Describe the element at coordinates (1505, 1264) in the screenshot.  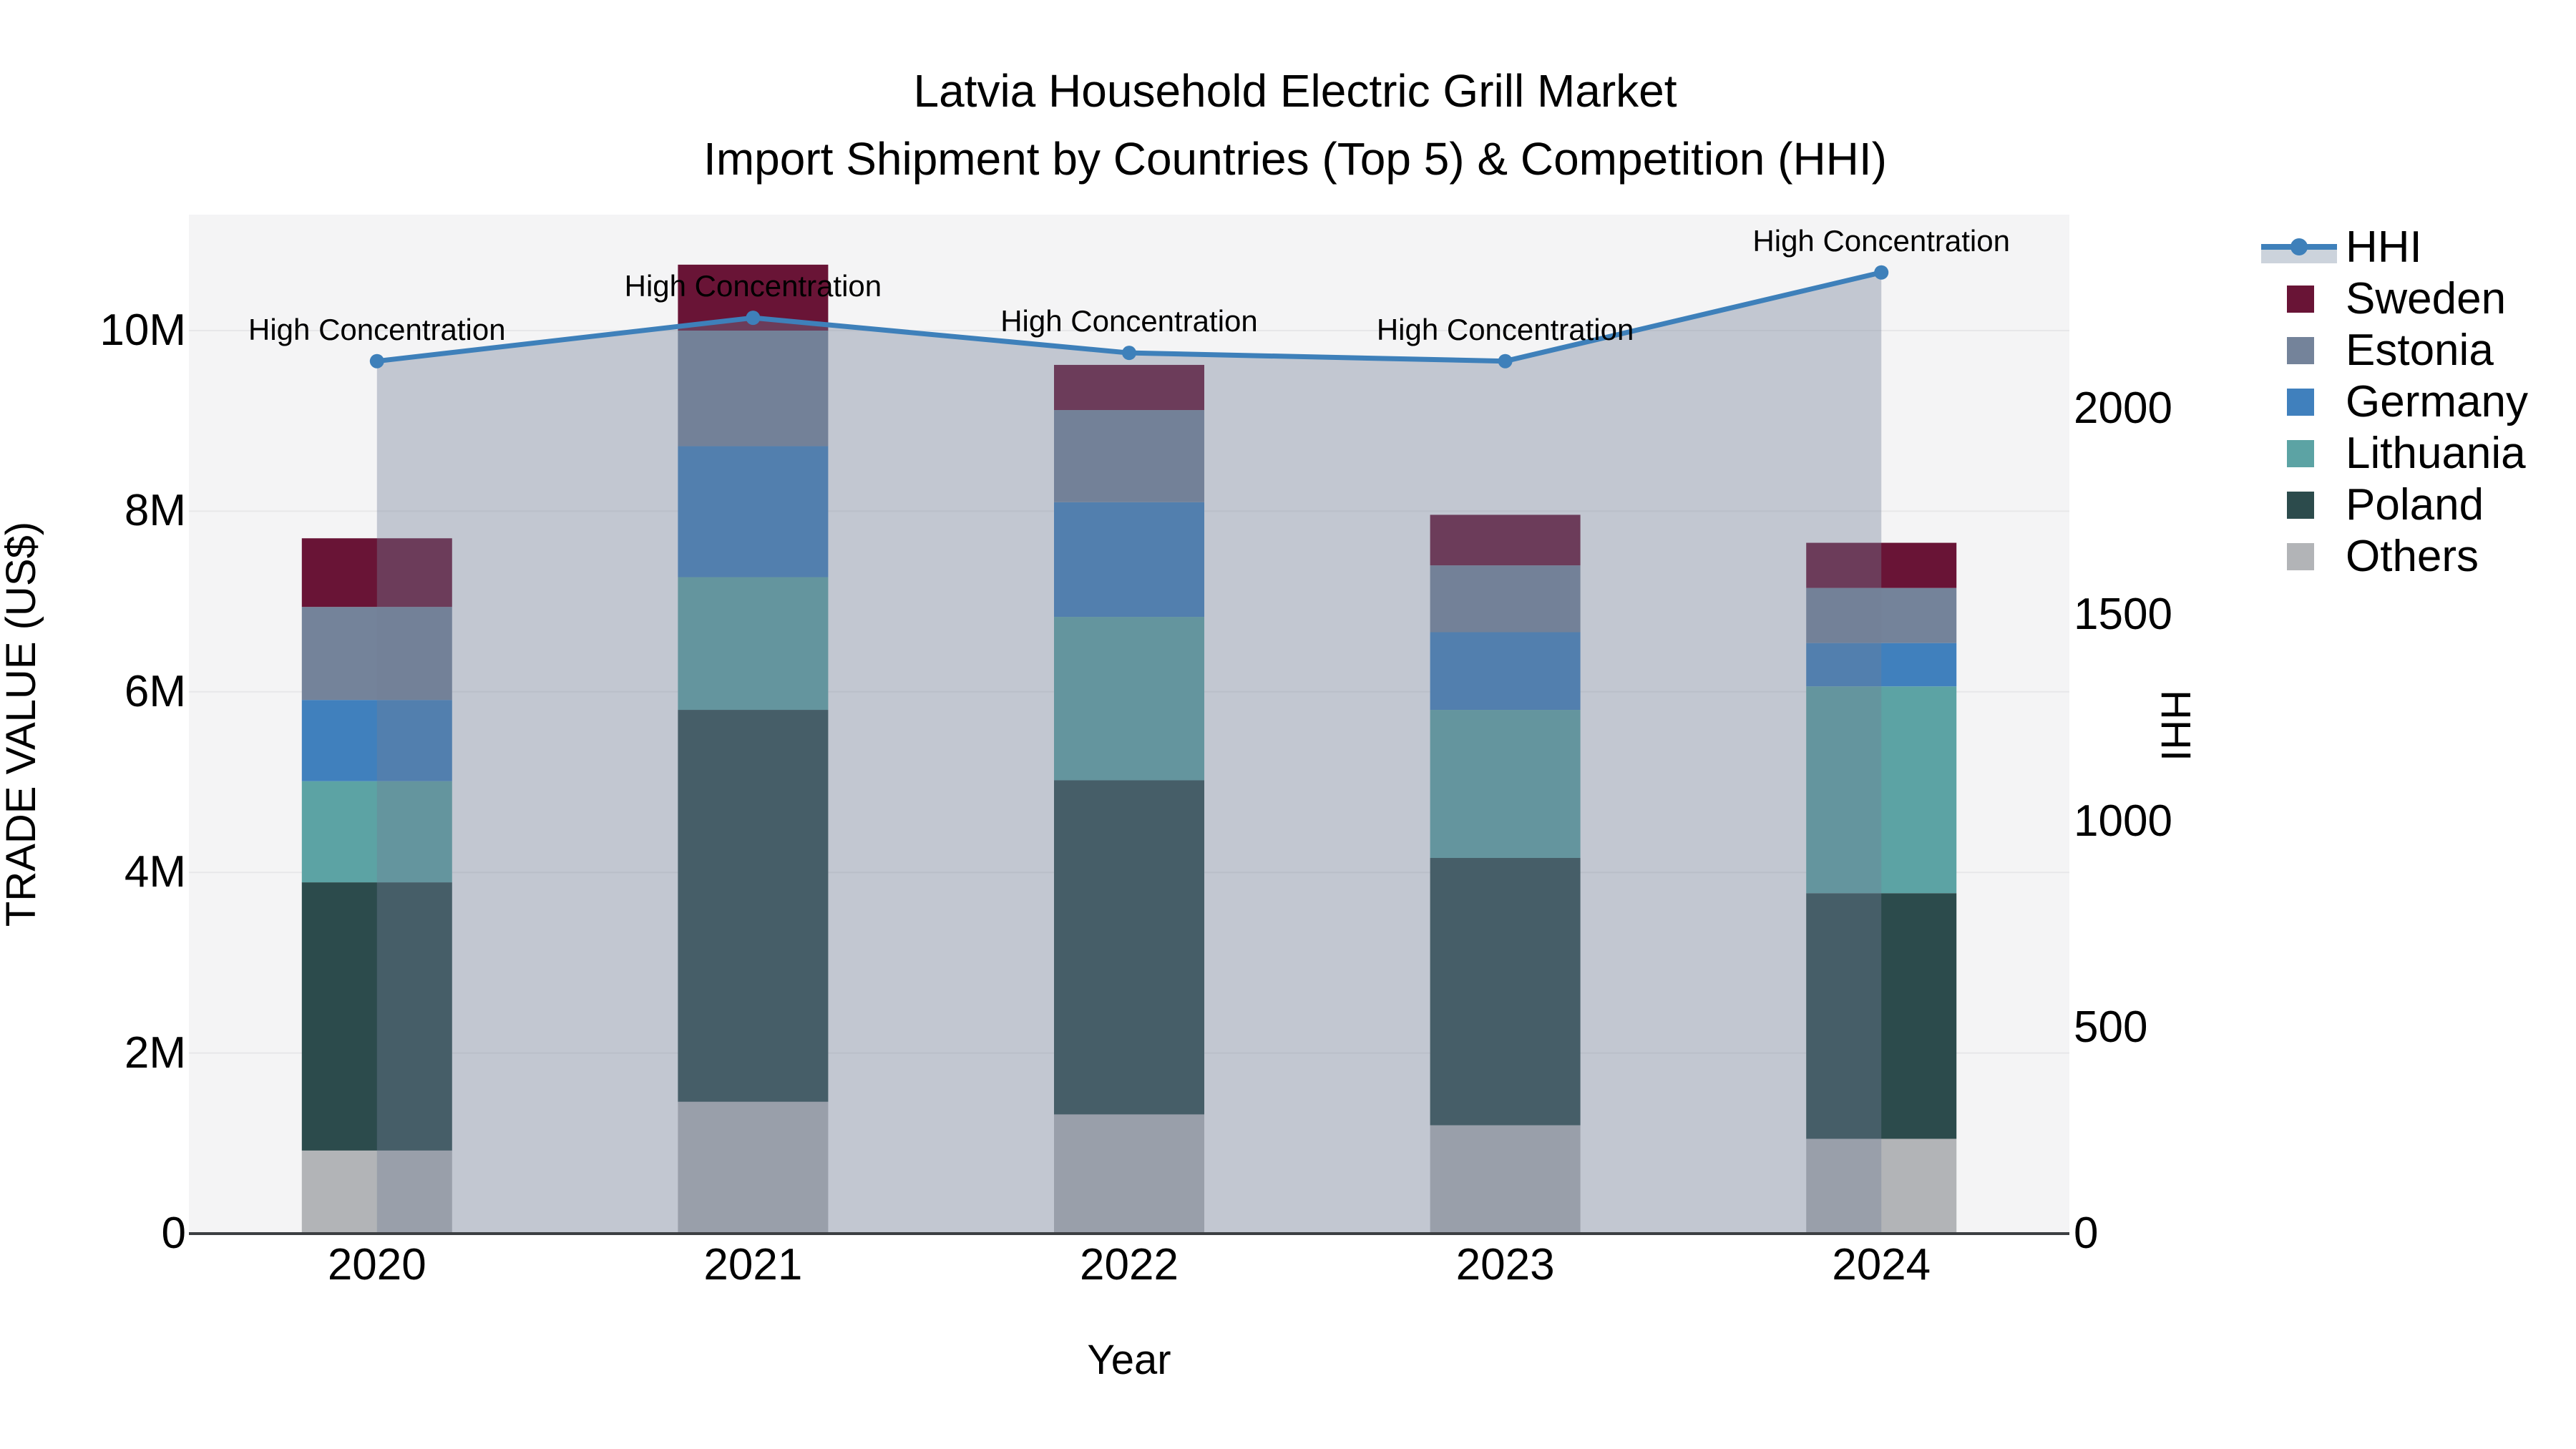
I see `x-tick: 2023` at that location.